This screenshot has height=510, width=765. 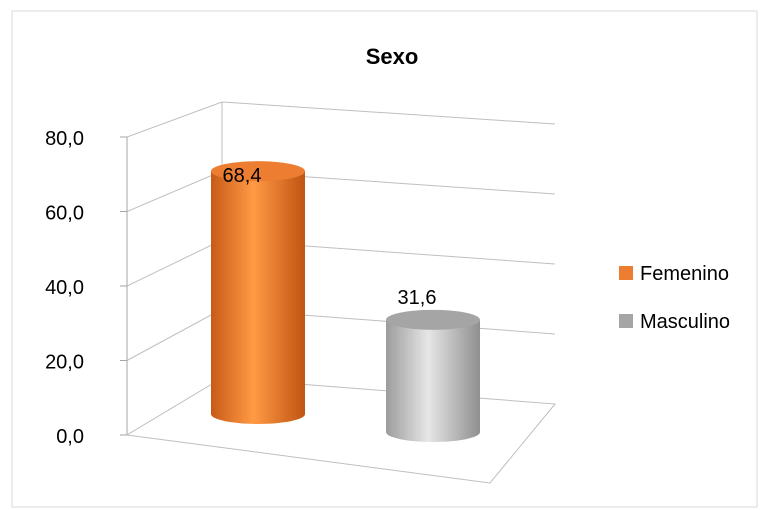 I want to click on chart-title: Sexo, so click(x=392, y=56).